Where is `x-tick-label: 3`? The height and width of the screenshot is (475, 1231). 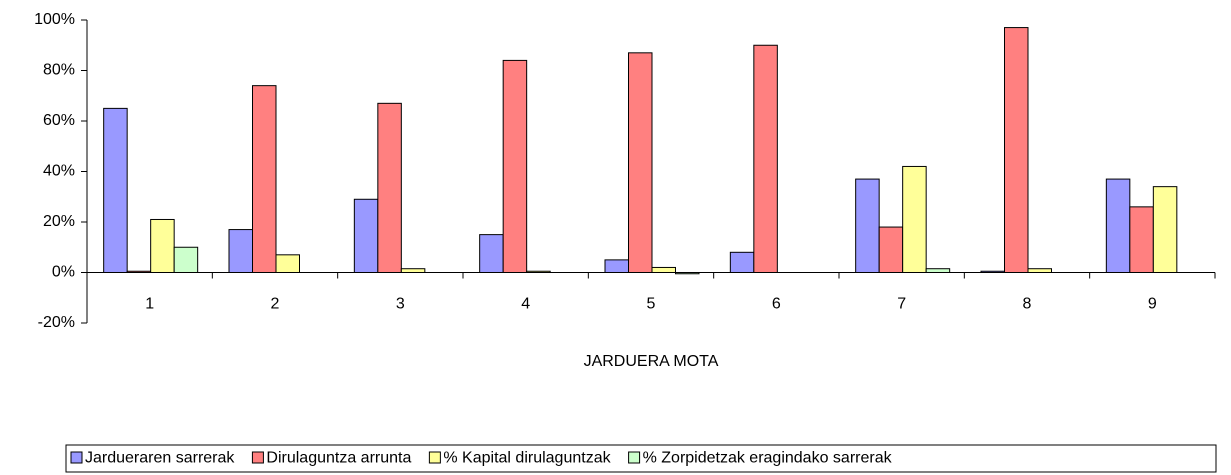
x-tick-label: 3 is located at coordinates (400, 304).